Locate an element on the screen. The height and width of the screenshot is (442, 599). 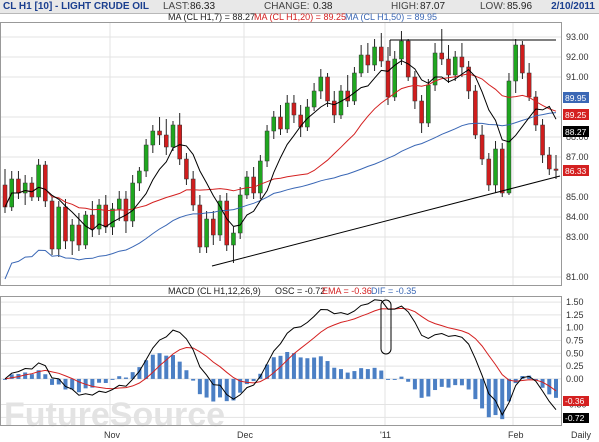
macd-peak-highlight is located at coordinates (386, 327).